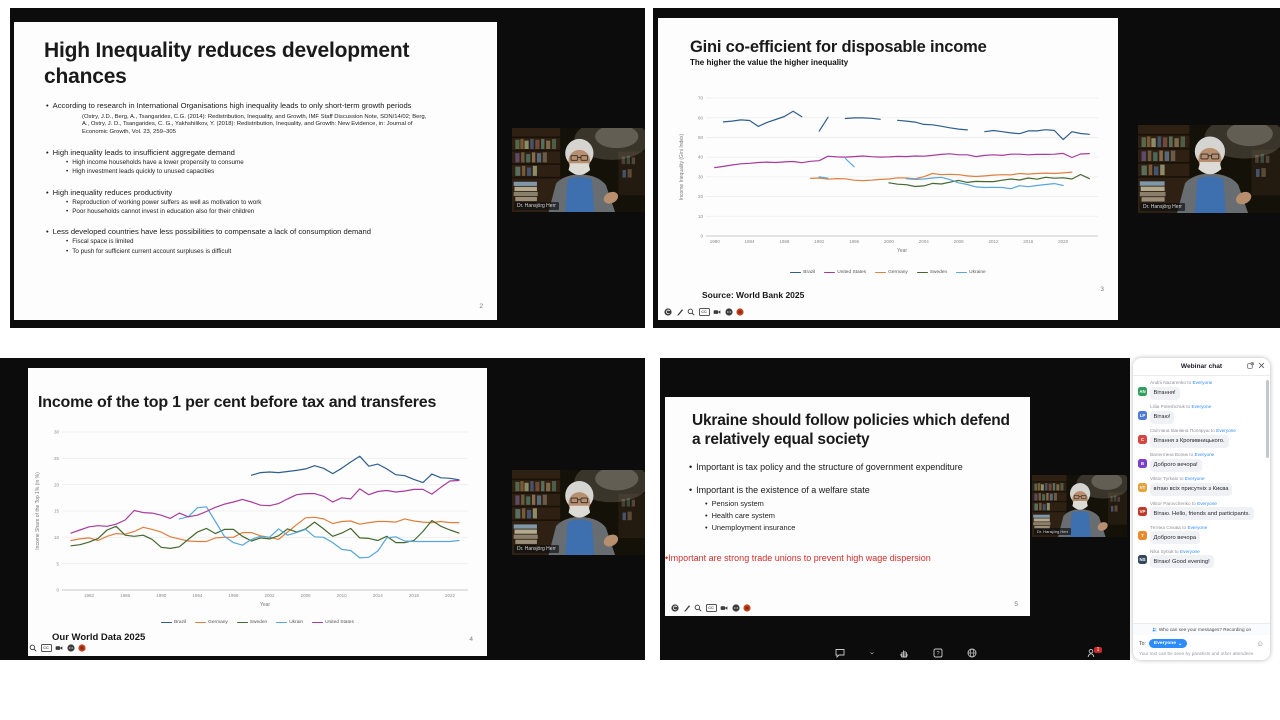 The image size is (1280, 720). What do you see at coordinates (109, 192) in the screenshot?
I see `bullet-item: • High inequality reduces productivity` at bounding box center [109, 192].